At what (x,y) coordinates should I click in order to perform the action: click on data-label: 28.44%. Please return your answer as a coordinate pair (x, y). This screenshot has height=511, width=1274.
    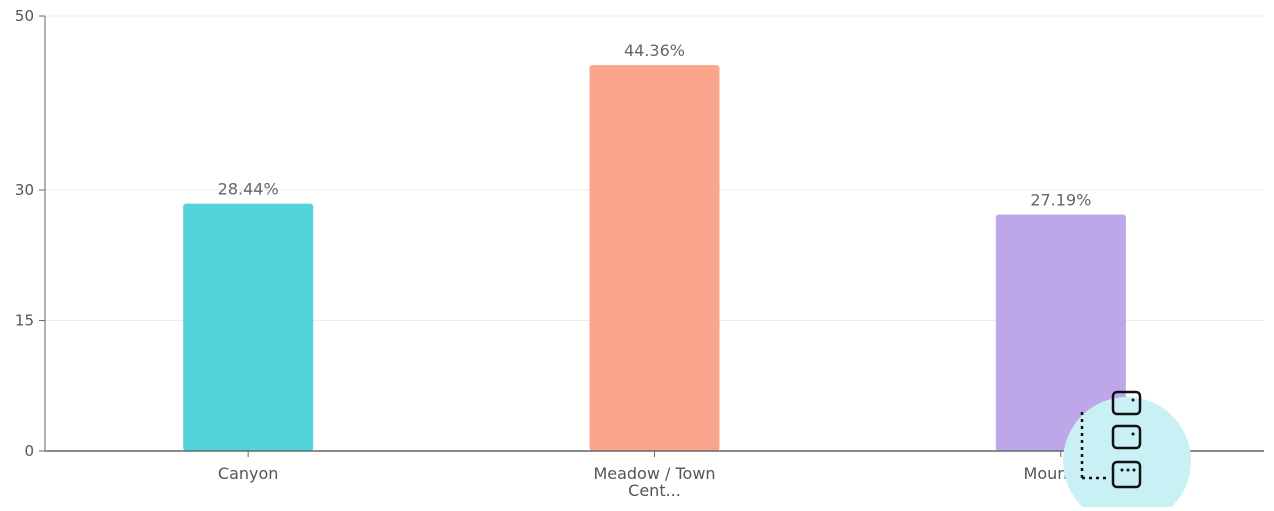
    Looking at the image, I should click on (248, 189).